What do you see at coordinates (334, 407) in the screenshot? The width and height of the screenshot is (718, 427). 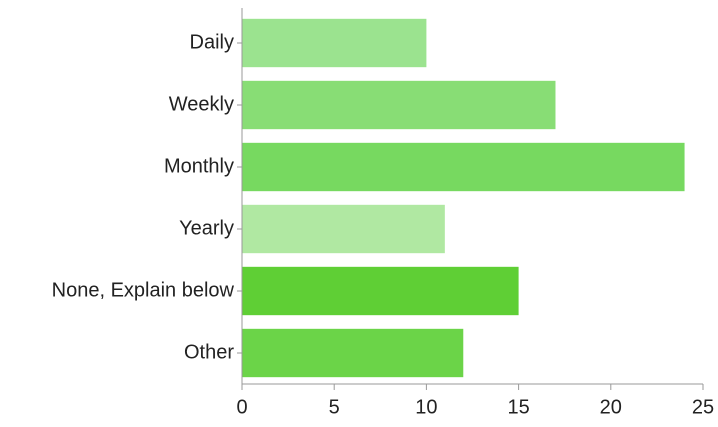 I see `x-tick-label: 5` at bounding box center [334, 407].